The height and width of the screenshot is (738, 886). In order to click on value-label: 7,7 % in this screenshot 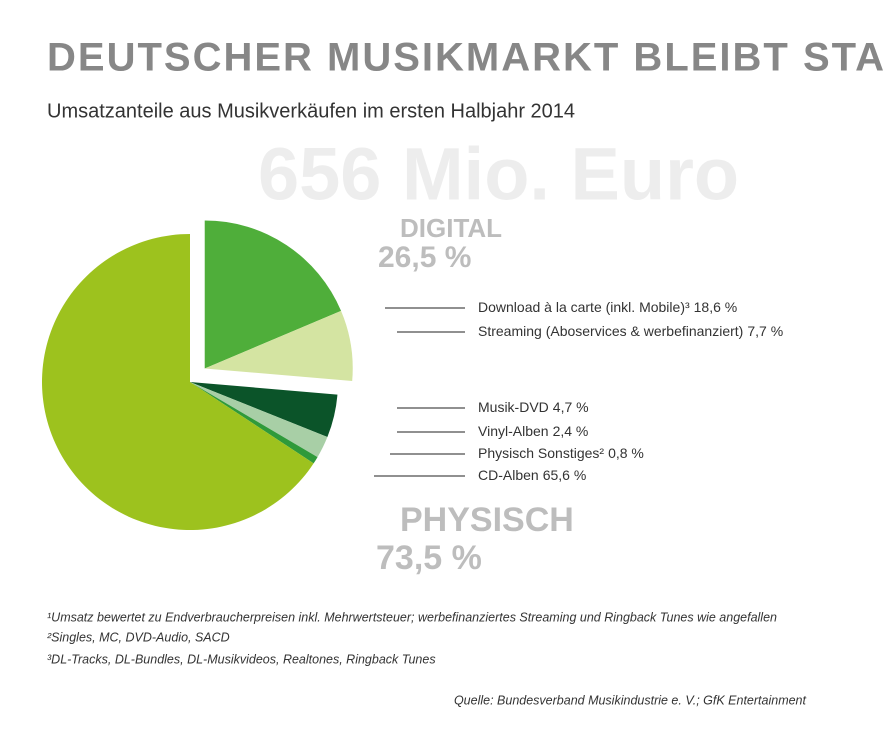, I will do `click(765, 331)`.